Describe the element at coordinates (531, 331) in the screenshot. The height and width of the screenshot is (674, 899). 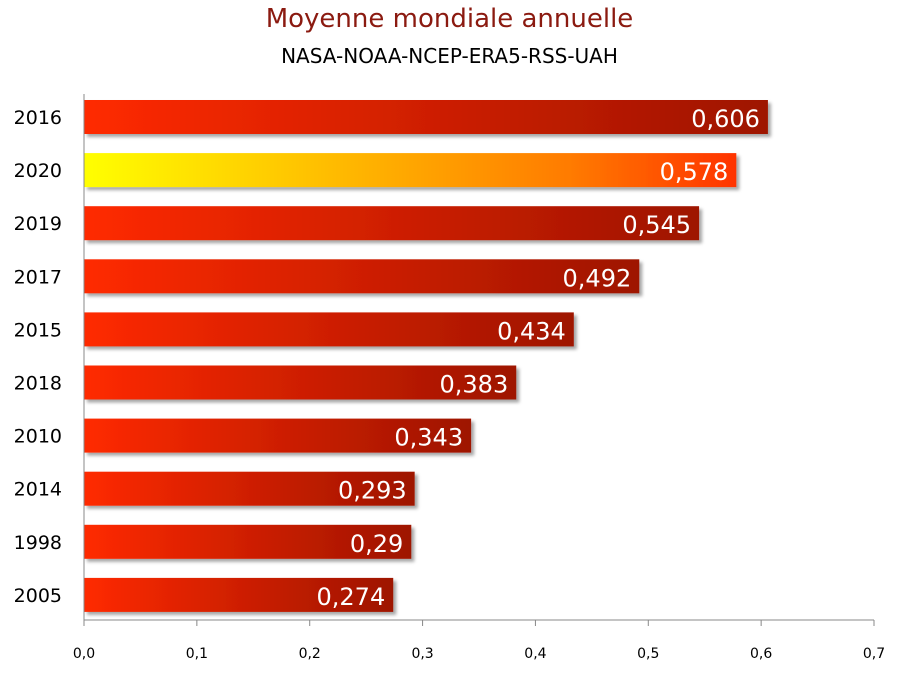
I see `data-label-2015: 0,434` at that location.